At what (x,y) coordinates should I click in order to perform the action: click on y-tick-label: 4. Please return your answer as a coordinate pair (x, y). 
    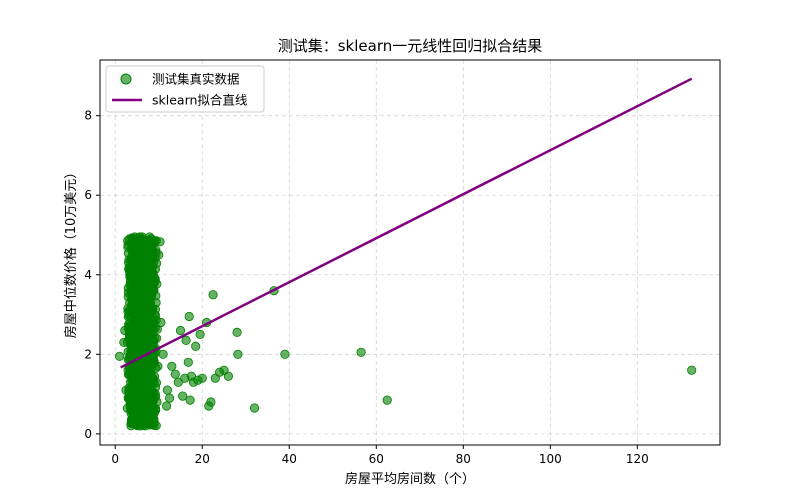
    Looking at the image, I should click on (88, 275).